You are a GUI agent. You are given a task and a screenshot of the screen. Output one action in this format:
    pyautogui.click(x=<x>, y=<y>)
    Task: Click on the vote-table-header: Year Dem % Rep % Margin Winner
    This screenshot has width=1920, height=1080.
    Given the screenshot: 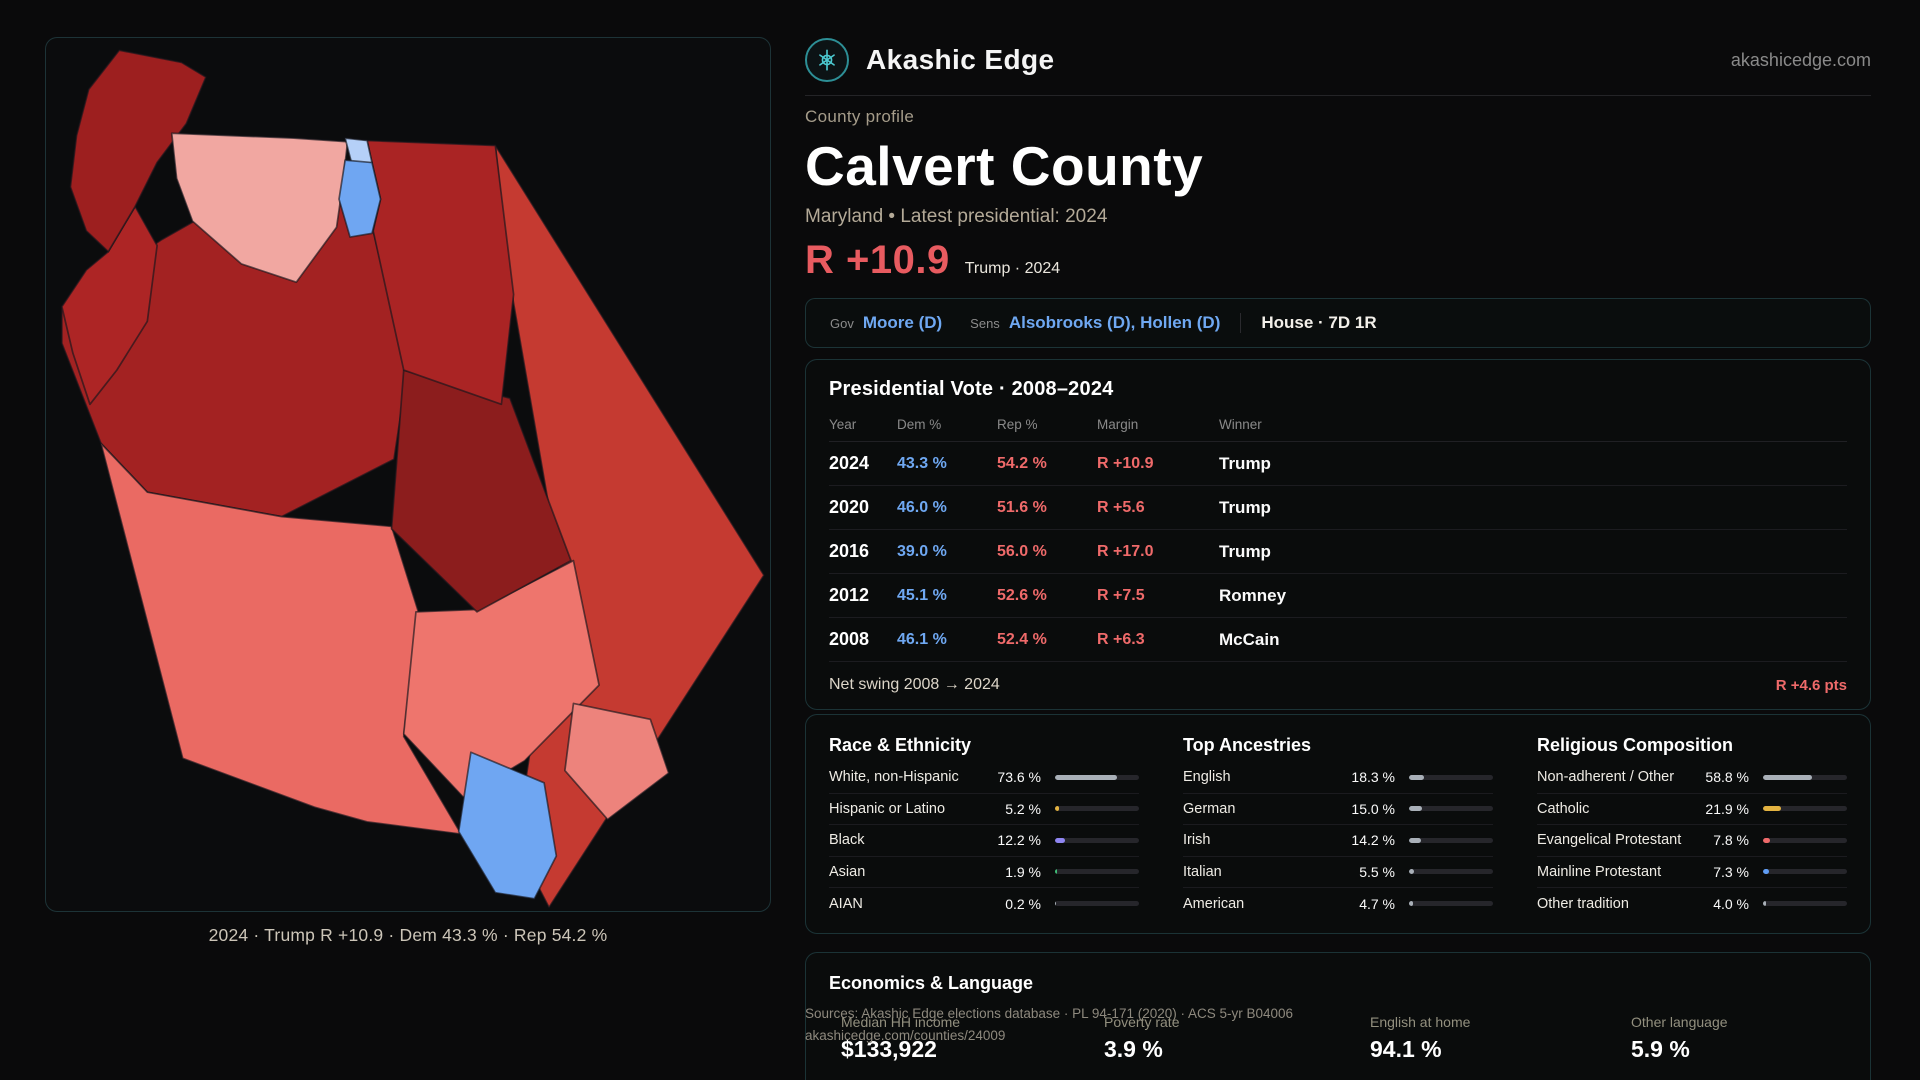 What is the action you would take?
    pyautogui.click(x=1338, y=429)
    